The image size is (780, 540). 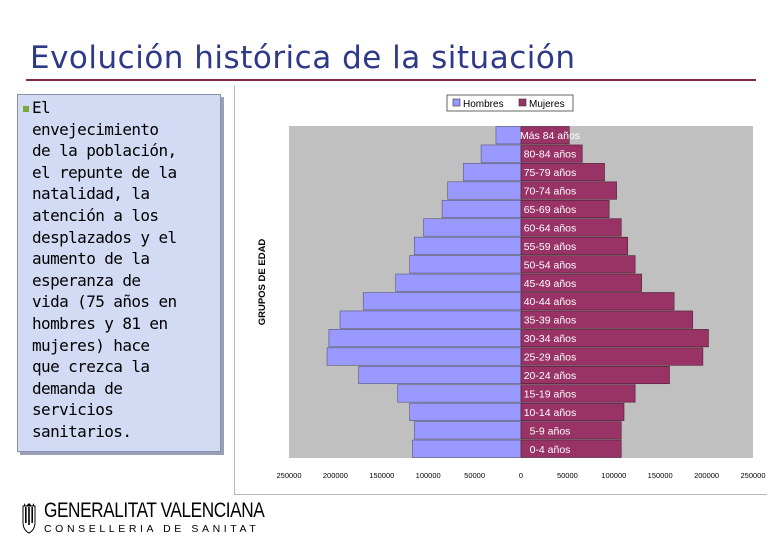 What do you see at coordinates (152, 529) in the screenshot?
I see `logo-text-line2: CONSELLERIA DE SANITAT` at bounding box center [152, 529].